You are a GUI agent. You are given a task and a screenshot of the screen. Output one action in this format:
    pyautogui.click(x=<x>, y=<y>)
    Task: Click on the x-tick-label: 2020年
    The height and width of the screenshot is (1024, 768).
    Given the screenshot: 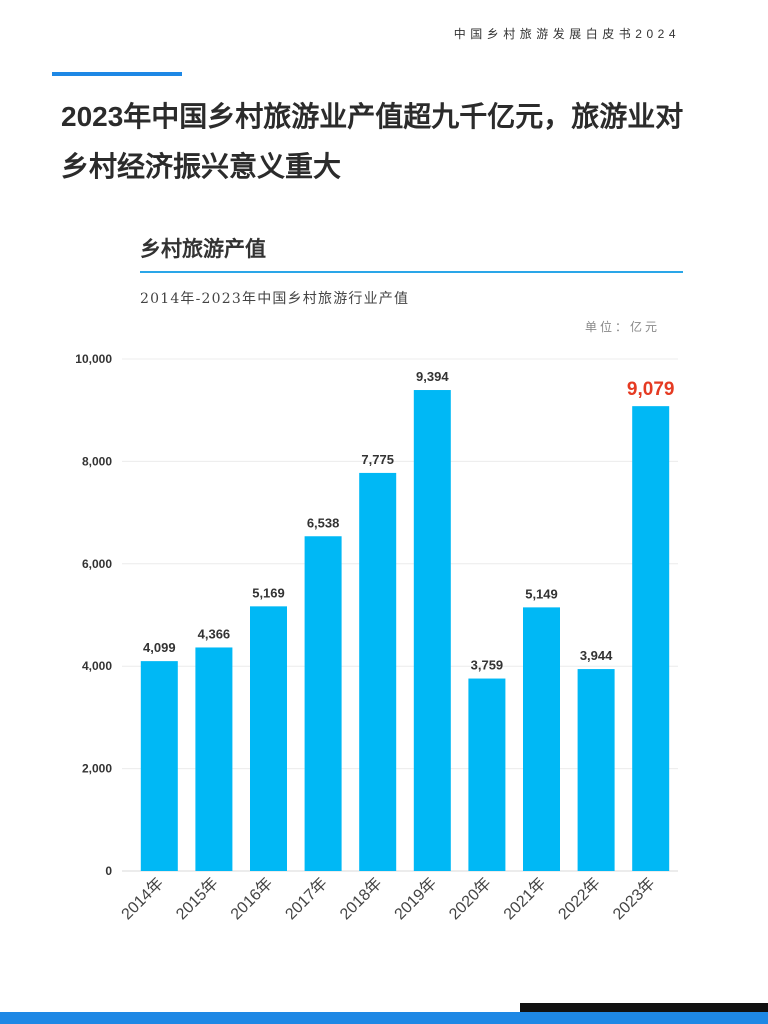 What is the action you would take?
    pyautogui.click(x=470, y=898)
    